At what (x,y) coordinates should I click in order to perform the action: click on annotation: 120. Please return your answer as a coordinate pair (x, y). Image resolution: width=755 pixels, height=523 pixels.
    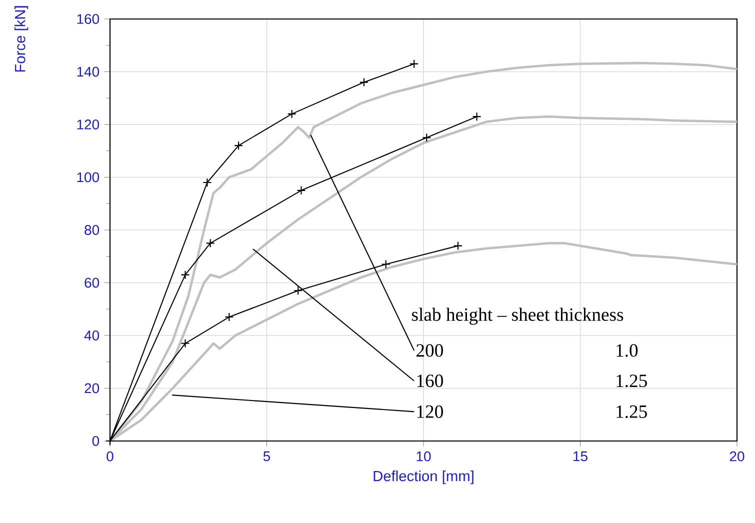
    Looking at the image, I should click on (430, 411).